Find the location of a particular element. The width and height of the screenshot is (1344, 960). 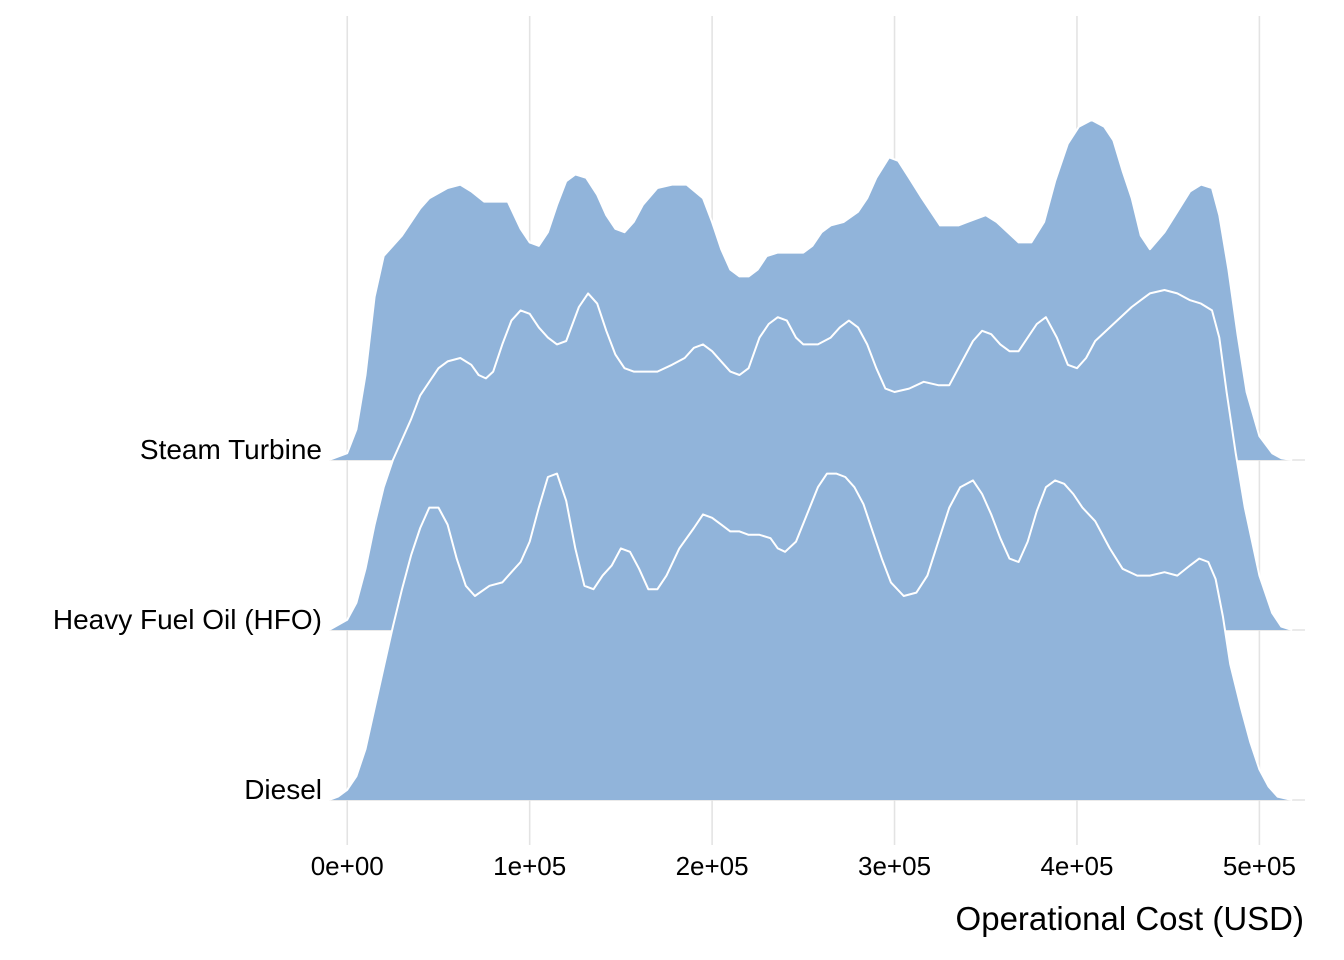

category-label-1: Heavy Fuel Oil (HFO) is located at coordinates (187, 619).